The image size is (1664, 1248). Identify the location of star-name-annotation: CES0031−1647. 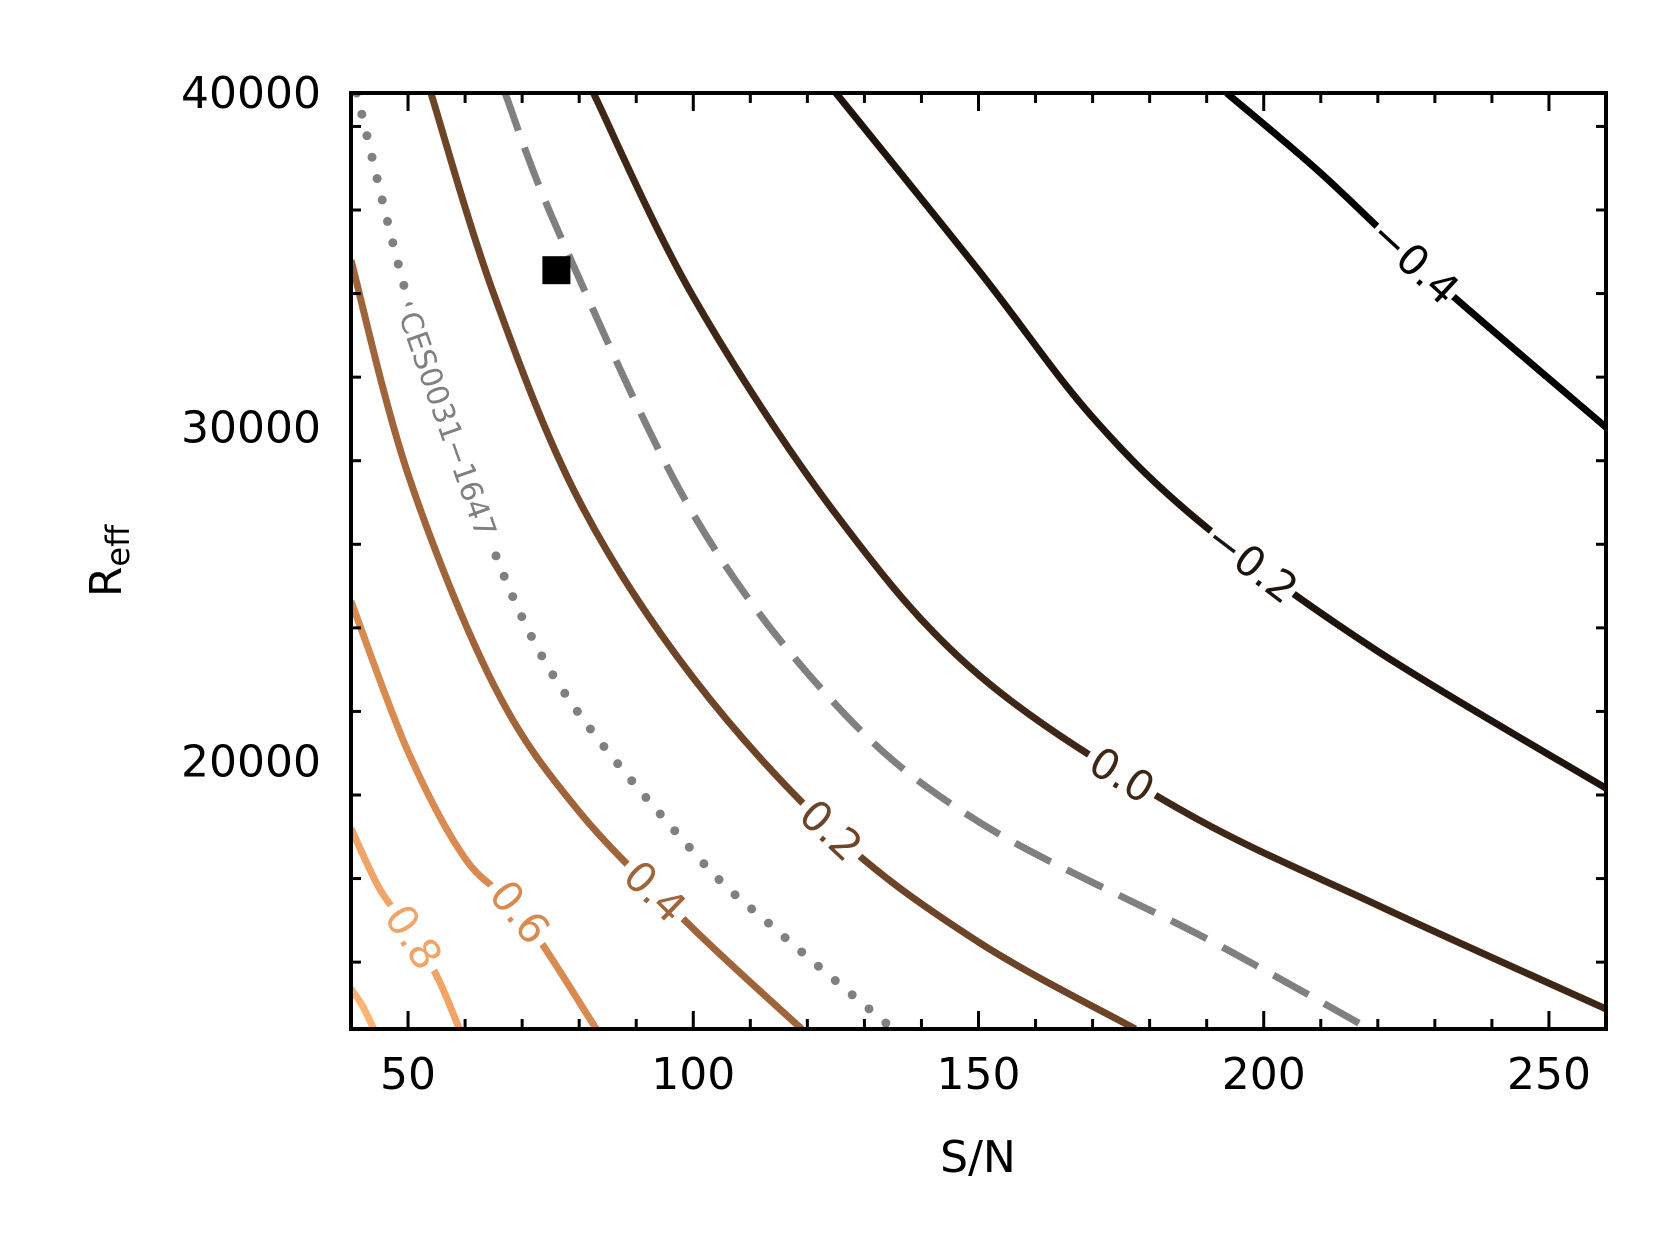
(447, 424).